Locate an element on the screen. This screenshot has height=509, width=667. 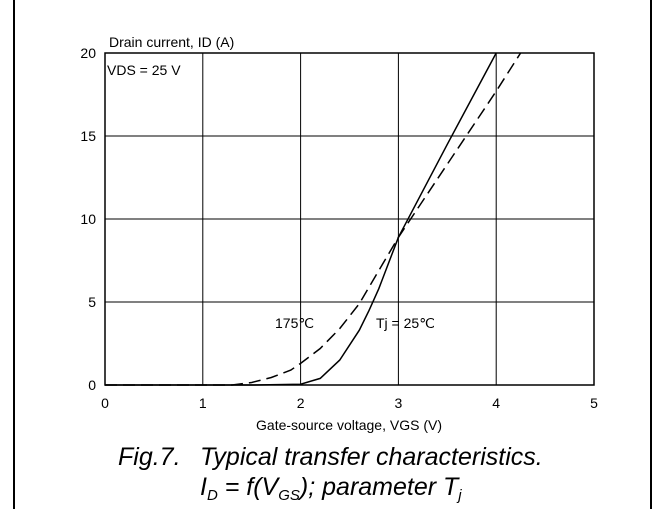
id-symbol: I is located at coordinates (203, 487).